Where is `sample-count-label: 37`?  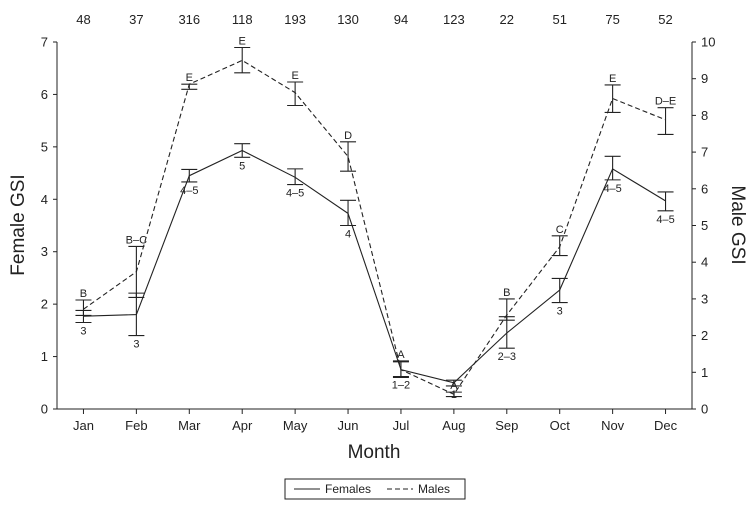
sample-count-label: 37 is located at coordinates (136, 19).